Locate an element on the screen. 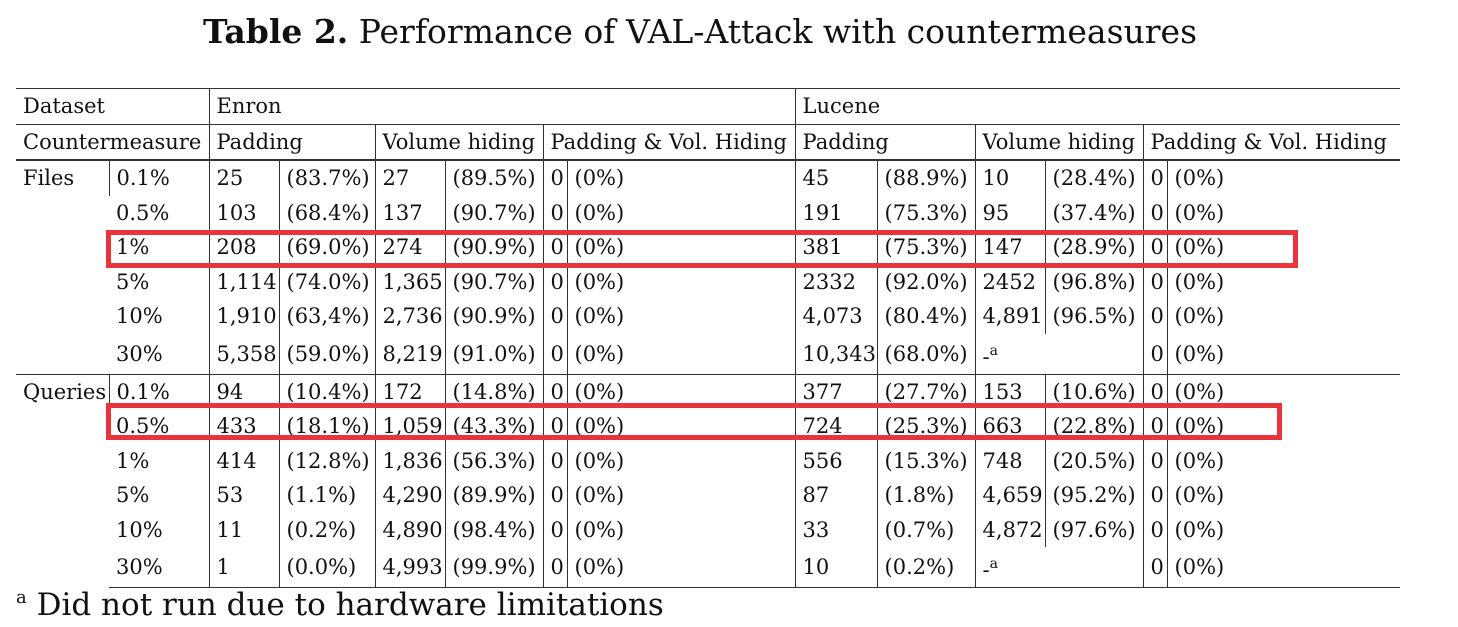  lucene-padding-pct: (88.9%) is located at coordinates (926, 177).